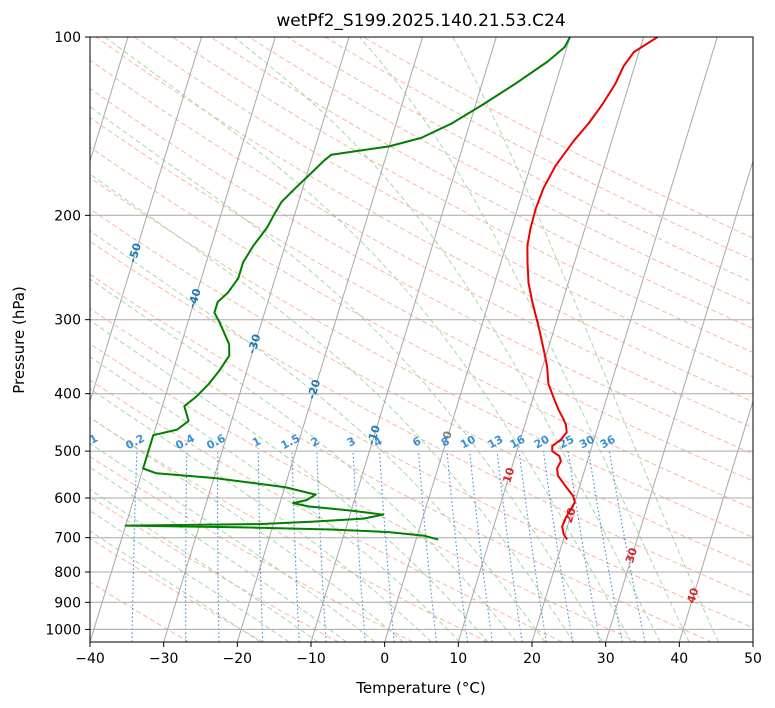 The width and height of the screenshot is (775, 708). What do you see at coordinates (693, 595) in the screenshot?
I see `isotherm-label: 40` at bounding box center [693, 595].